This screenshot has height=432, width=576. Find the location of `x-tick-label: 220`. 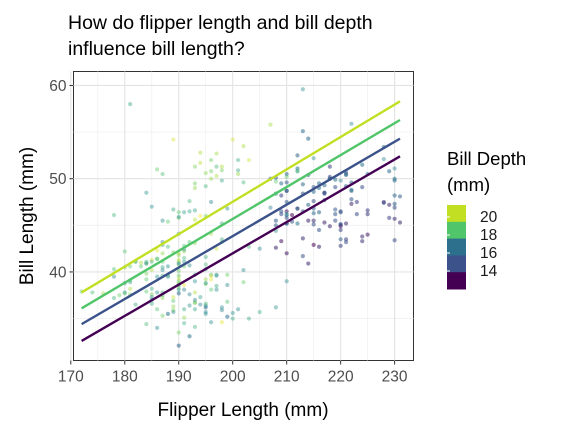

x-tick-label: 220 is located at coordinates (341, 377).